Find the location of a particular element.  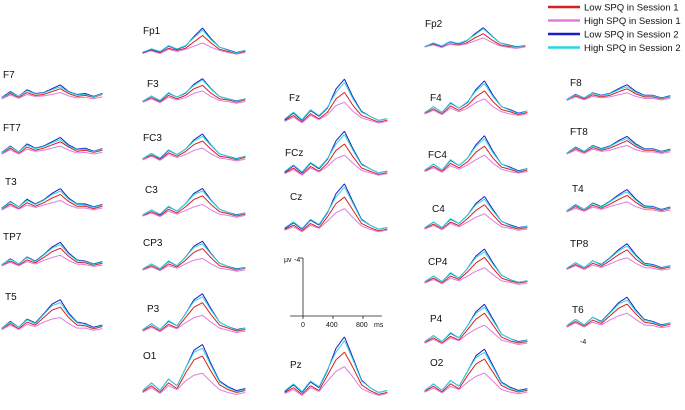

panel-fc3: FC3 is located at coordinates (194, 147).